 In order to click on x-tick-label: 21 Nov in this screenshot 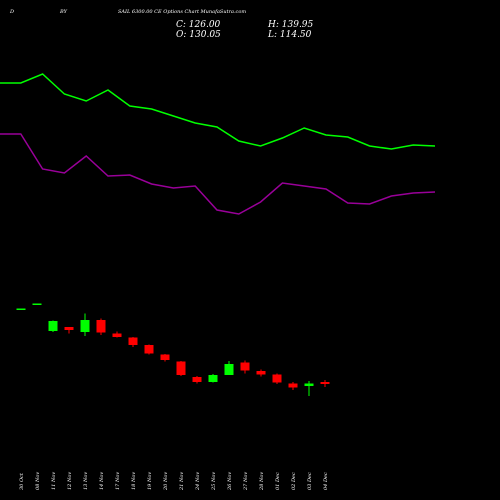, I will do `click(182, 481)`.